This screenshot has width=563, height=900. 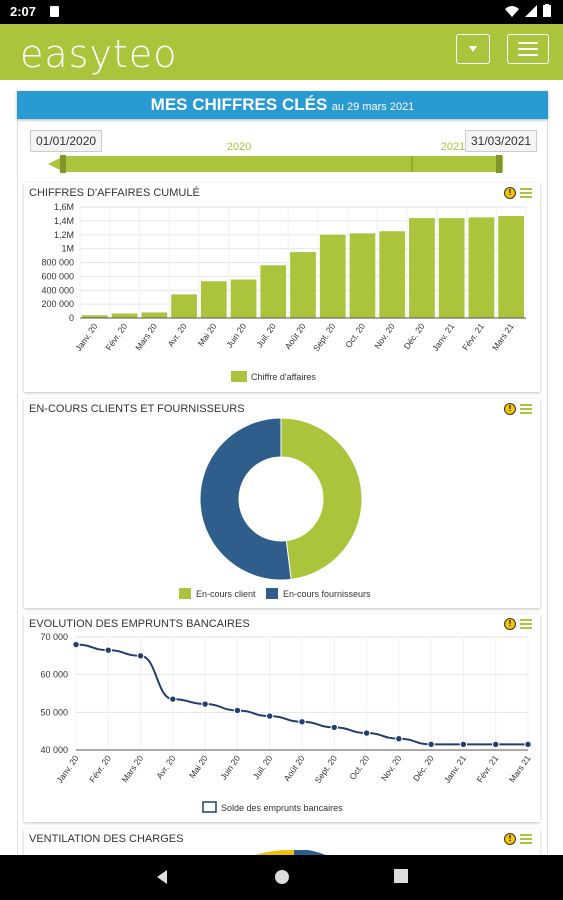 I want to click on period-slider: 2020 2021, so click(x=291, y=158).